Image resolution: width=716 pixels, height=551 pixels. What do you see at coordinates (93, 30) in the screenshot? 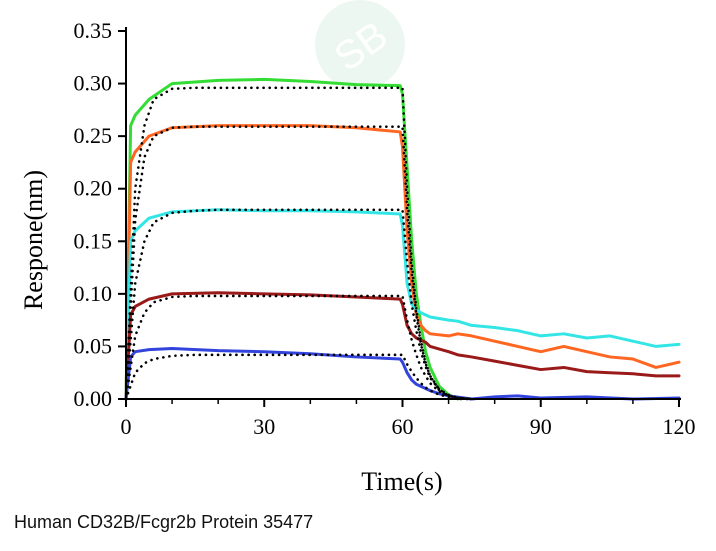
I see `y-tick-label: 0.35` at bounding box center [93, 30].